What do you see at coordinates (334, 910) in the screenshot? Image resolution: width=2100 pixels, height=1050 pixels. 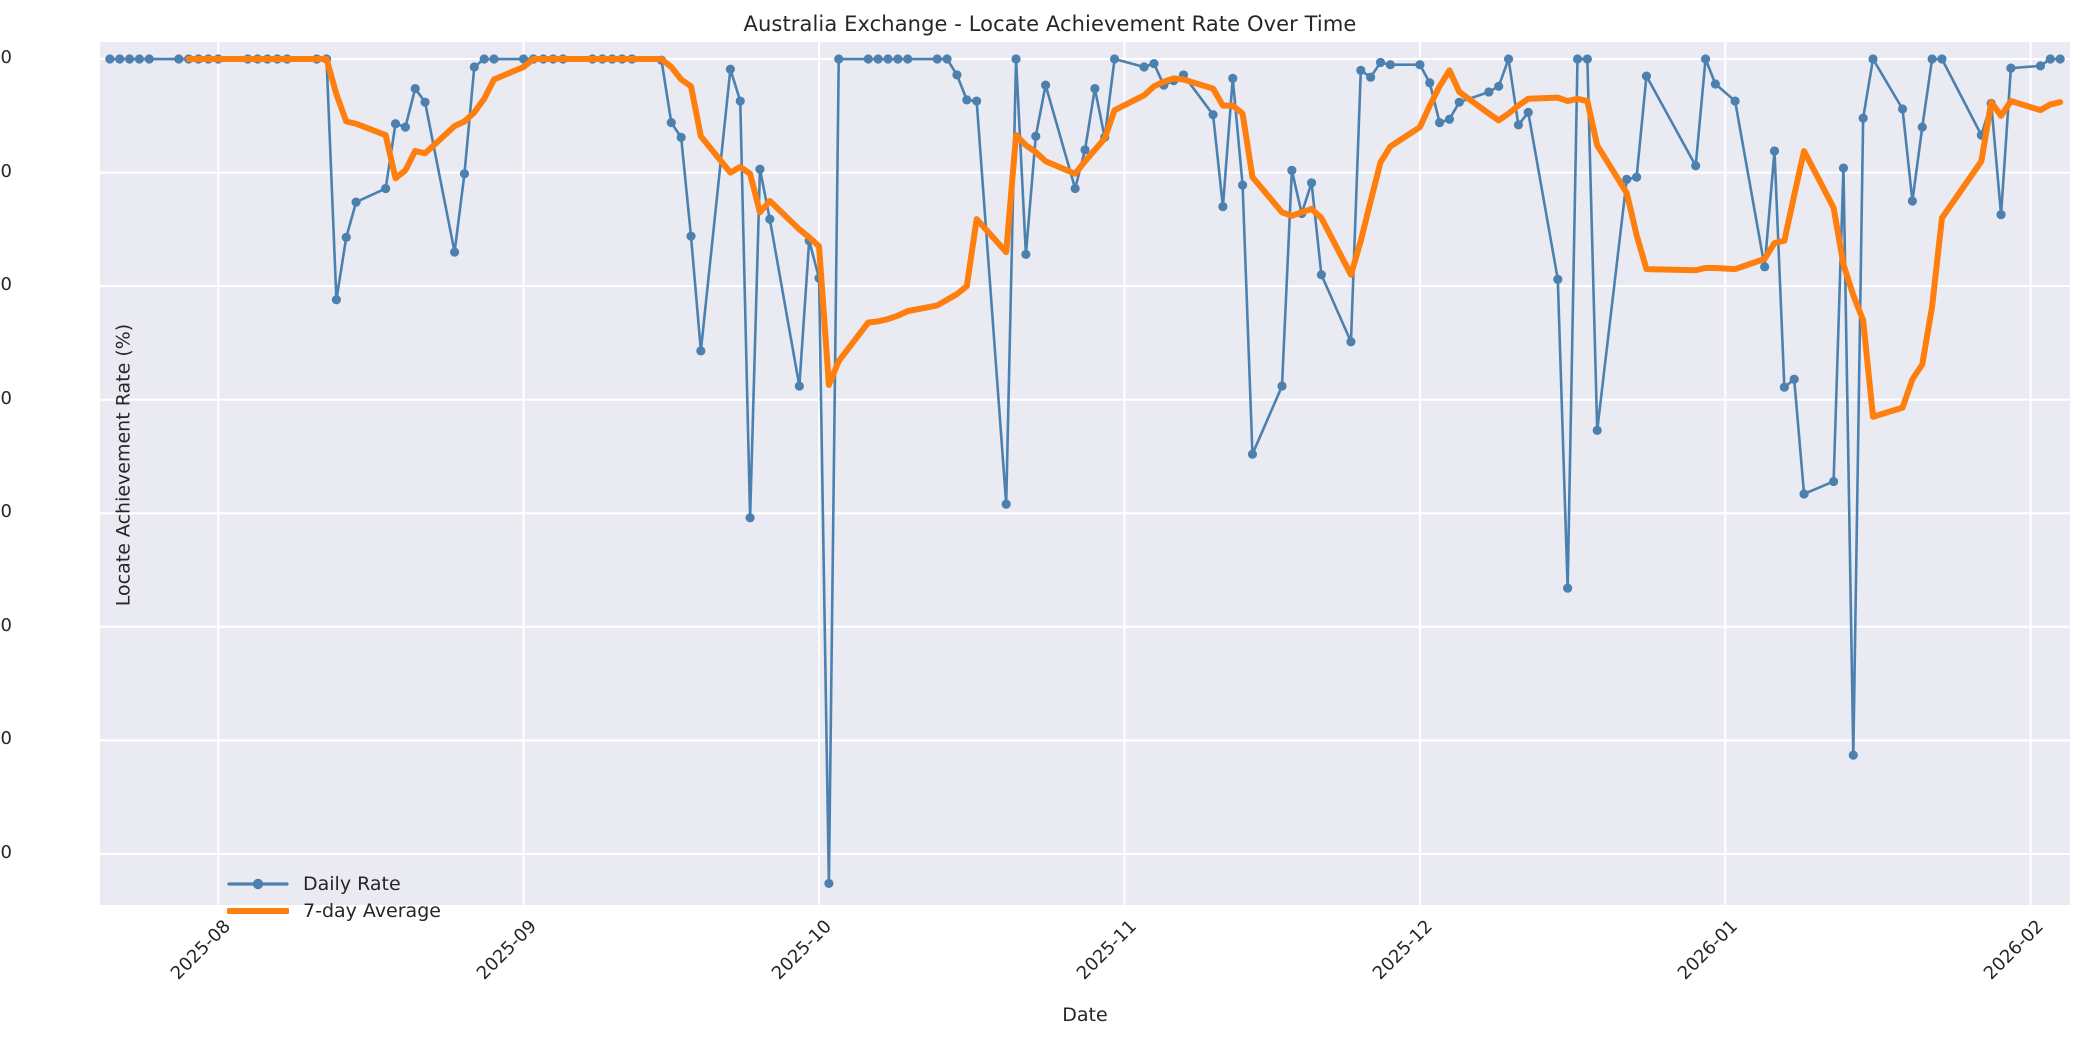 I see `legend-item-seven-day-average: 7-day Average` at bounding box center [334, 910].